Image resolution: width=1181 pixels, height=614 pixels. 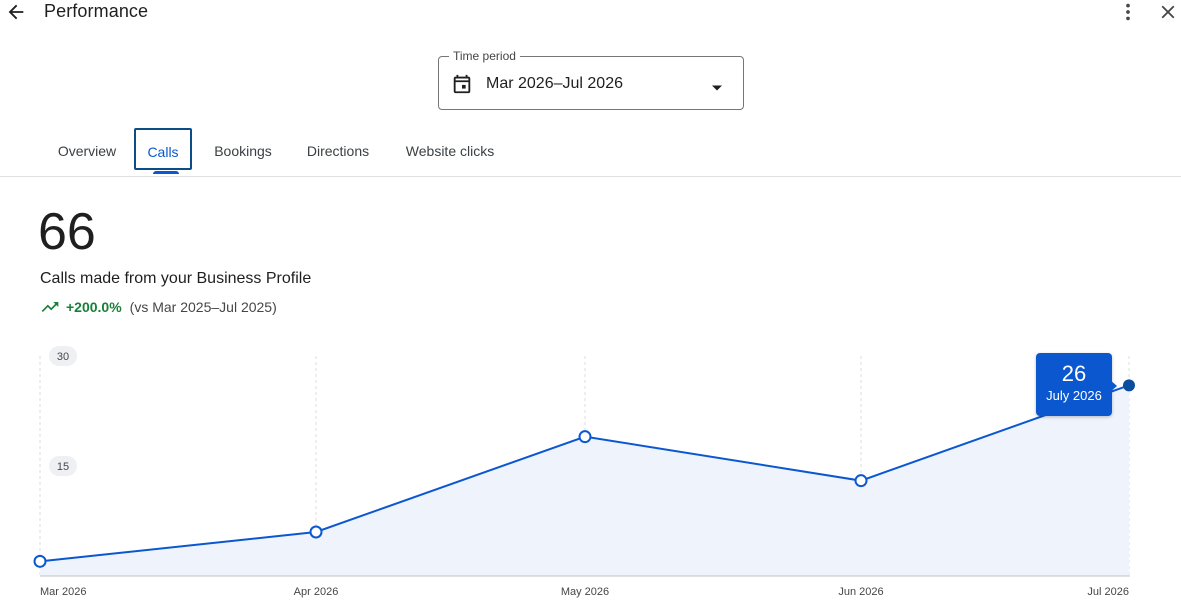 I want to click on x-tick-label-4: Jul 2026, so click(x=1108, y=592).